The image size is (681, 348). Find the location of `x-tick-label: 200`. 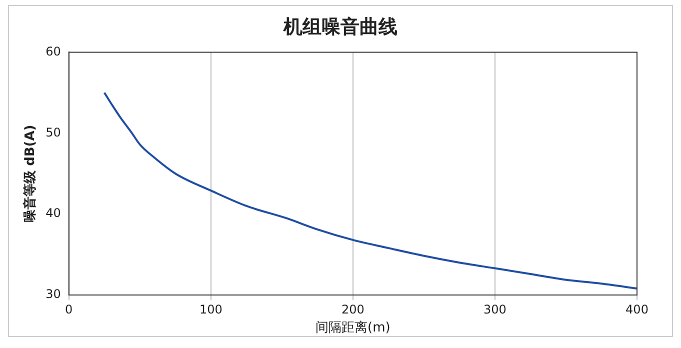

x-tick-label: 200 is located at coordinates (352, 309).